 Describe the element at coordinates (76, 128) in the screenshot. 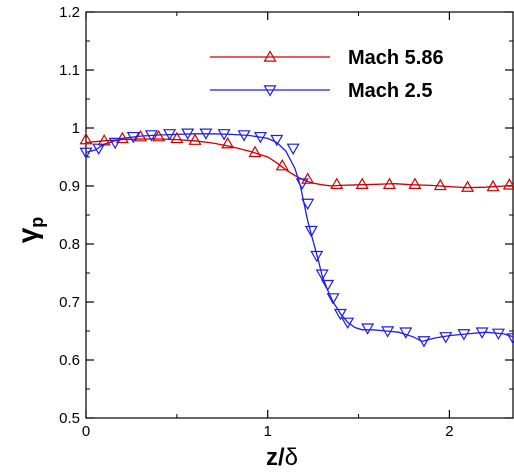

I see `y-tick-label: 1` at that location.